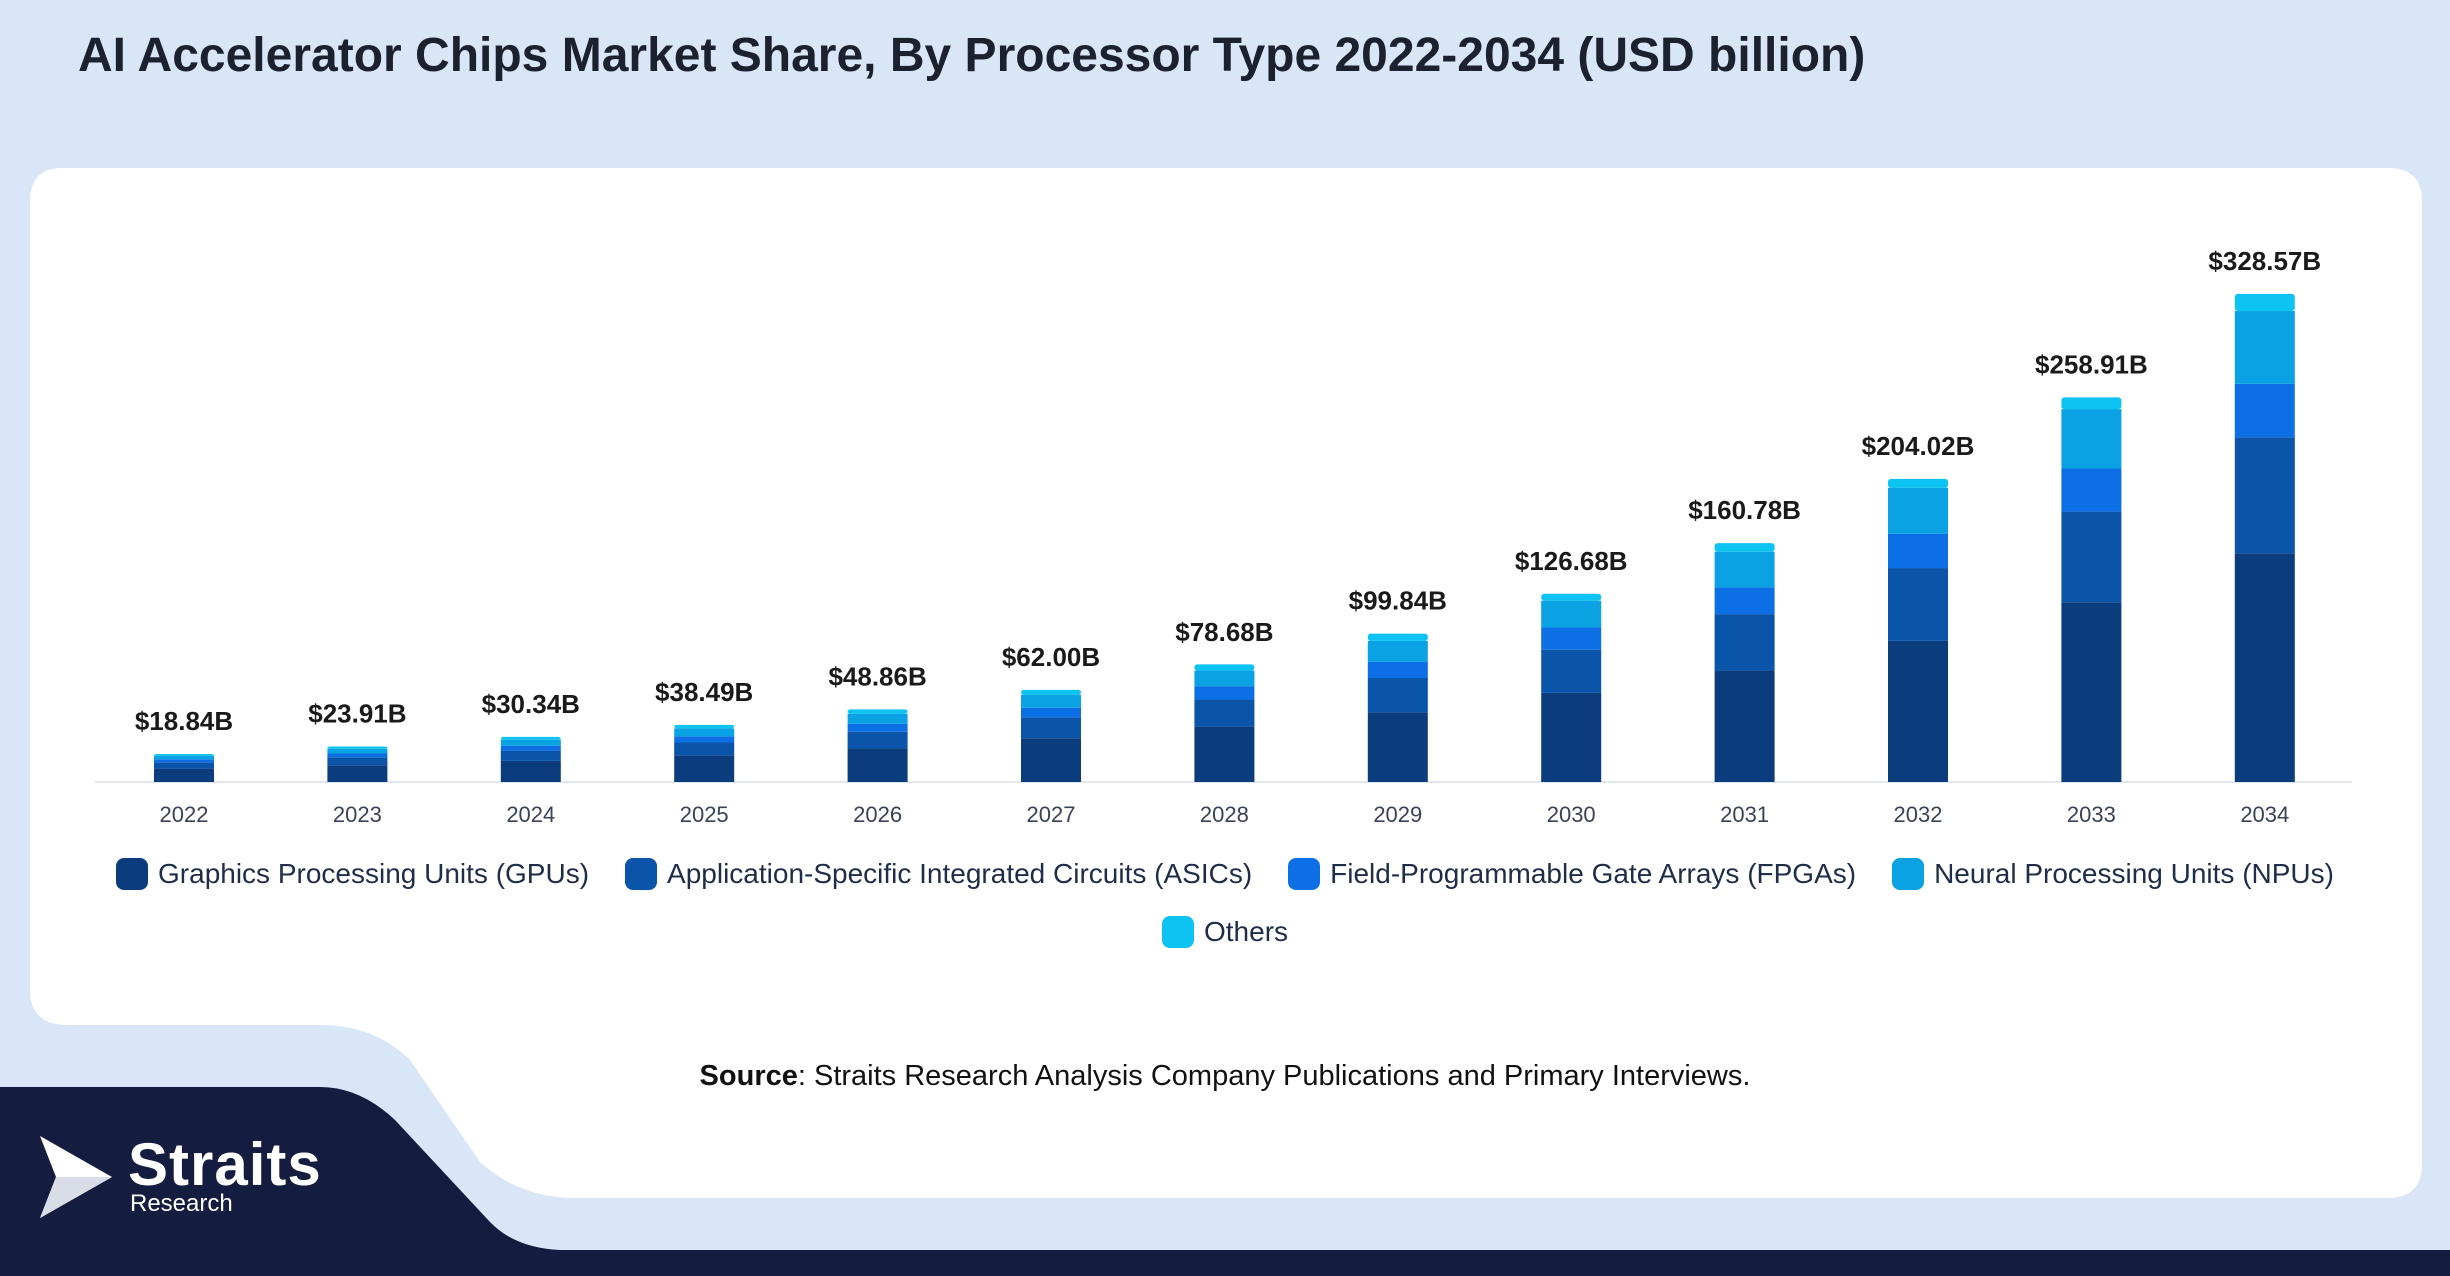 The width and height of the screenshot is (2450, 1276). I want to click on bar-stack-2022, so click(184, 768).